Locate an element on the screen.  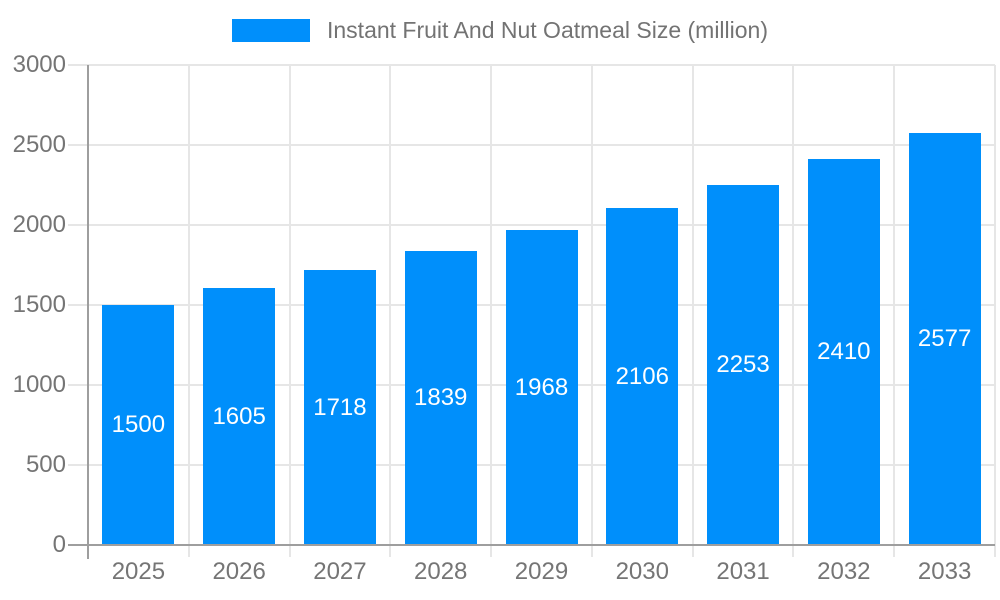
y-axis-tick-label: 2500 is located at coordinates (39, 144).